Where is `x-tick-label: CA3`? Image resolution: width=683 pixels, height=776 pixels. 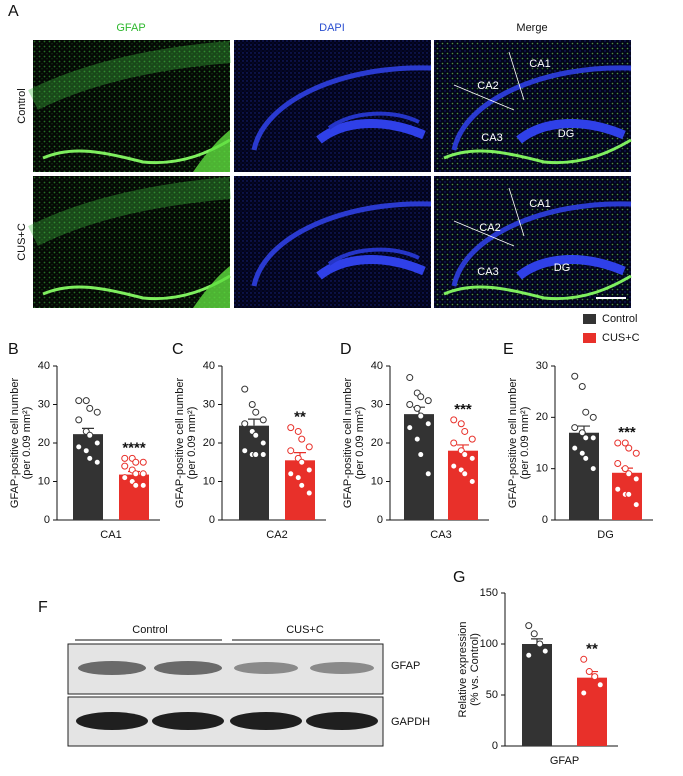
x-tick-label: CA3 is located at coordinates (440, 535).